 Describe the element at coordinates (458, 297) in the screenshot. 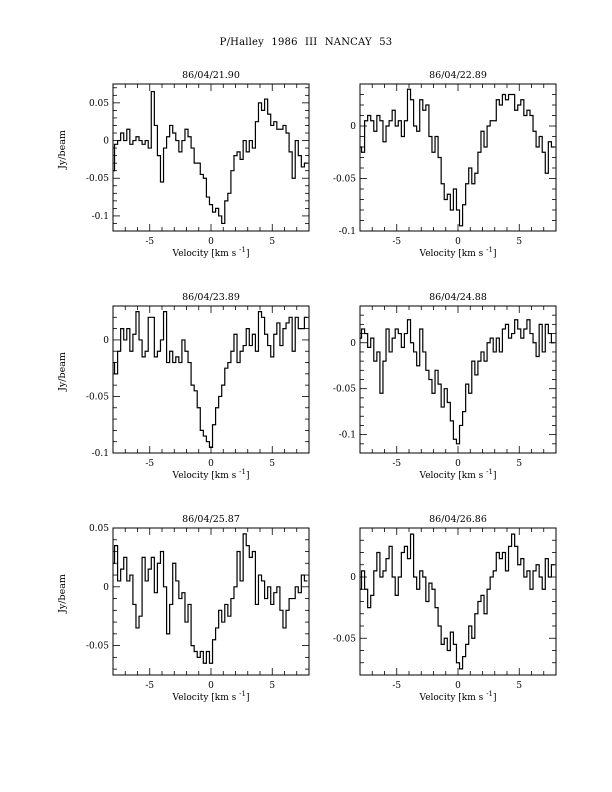

I see `panel-title: 86/04/24.88` at that location.